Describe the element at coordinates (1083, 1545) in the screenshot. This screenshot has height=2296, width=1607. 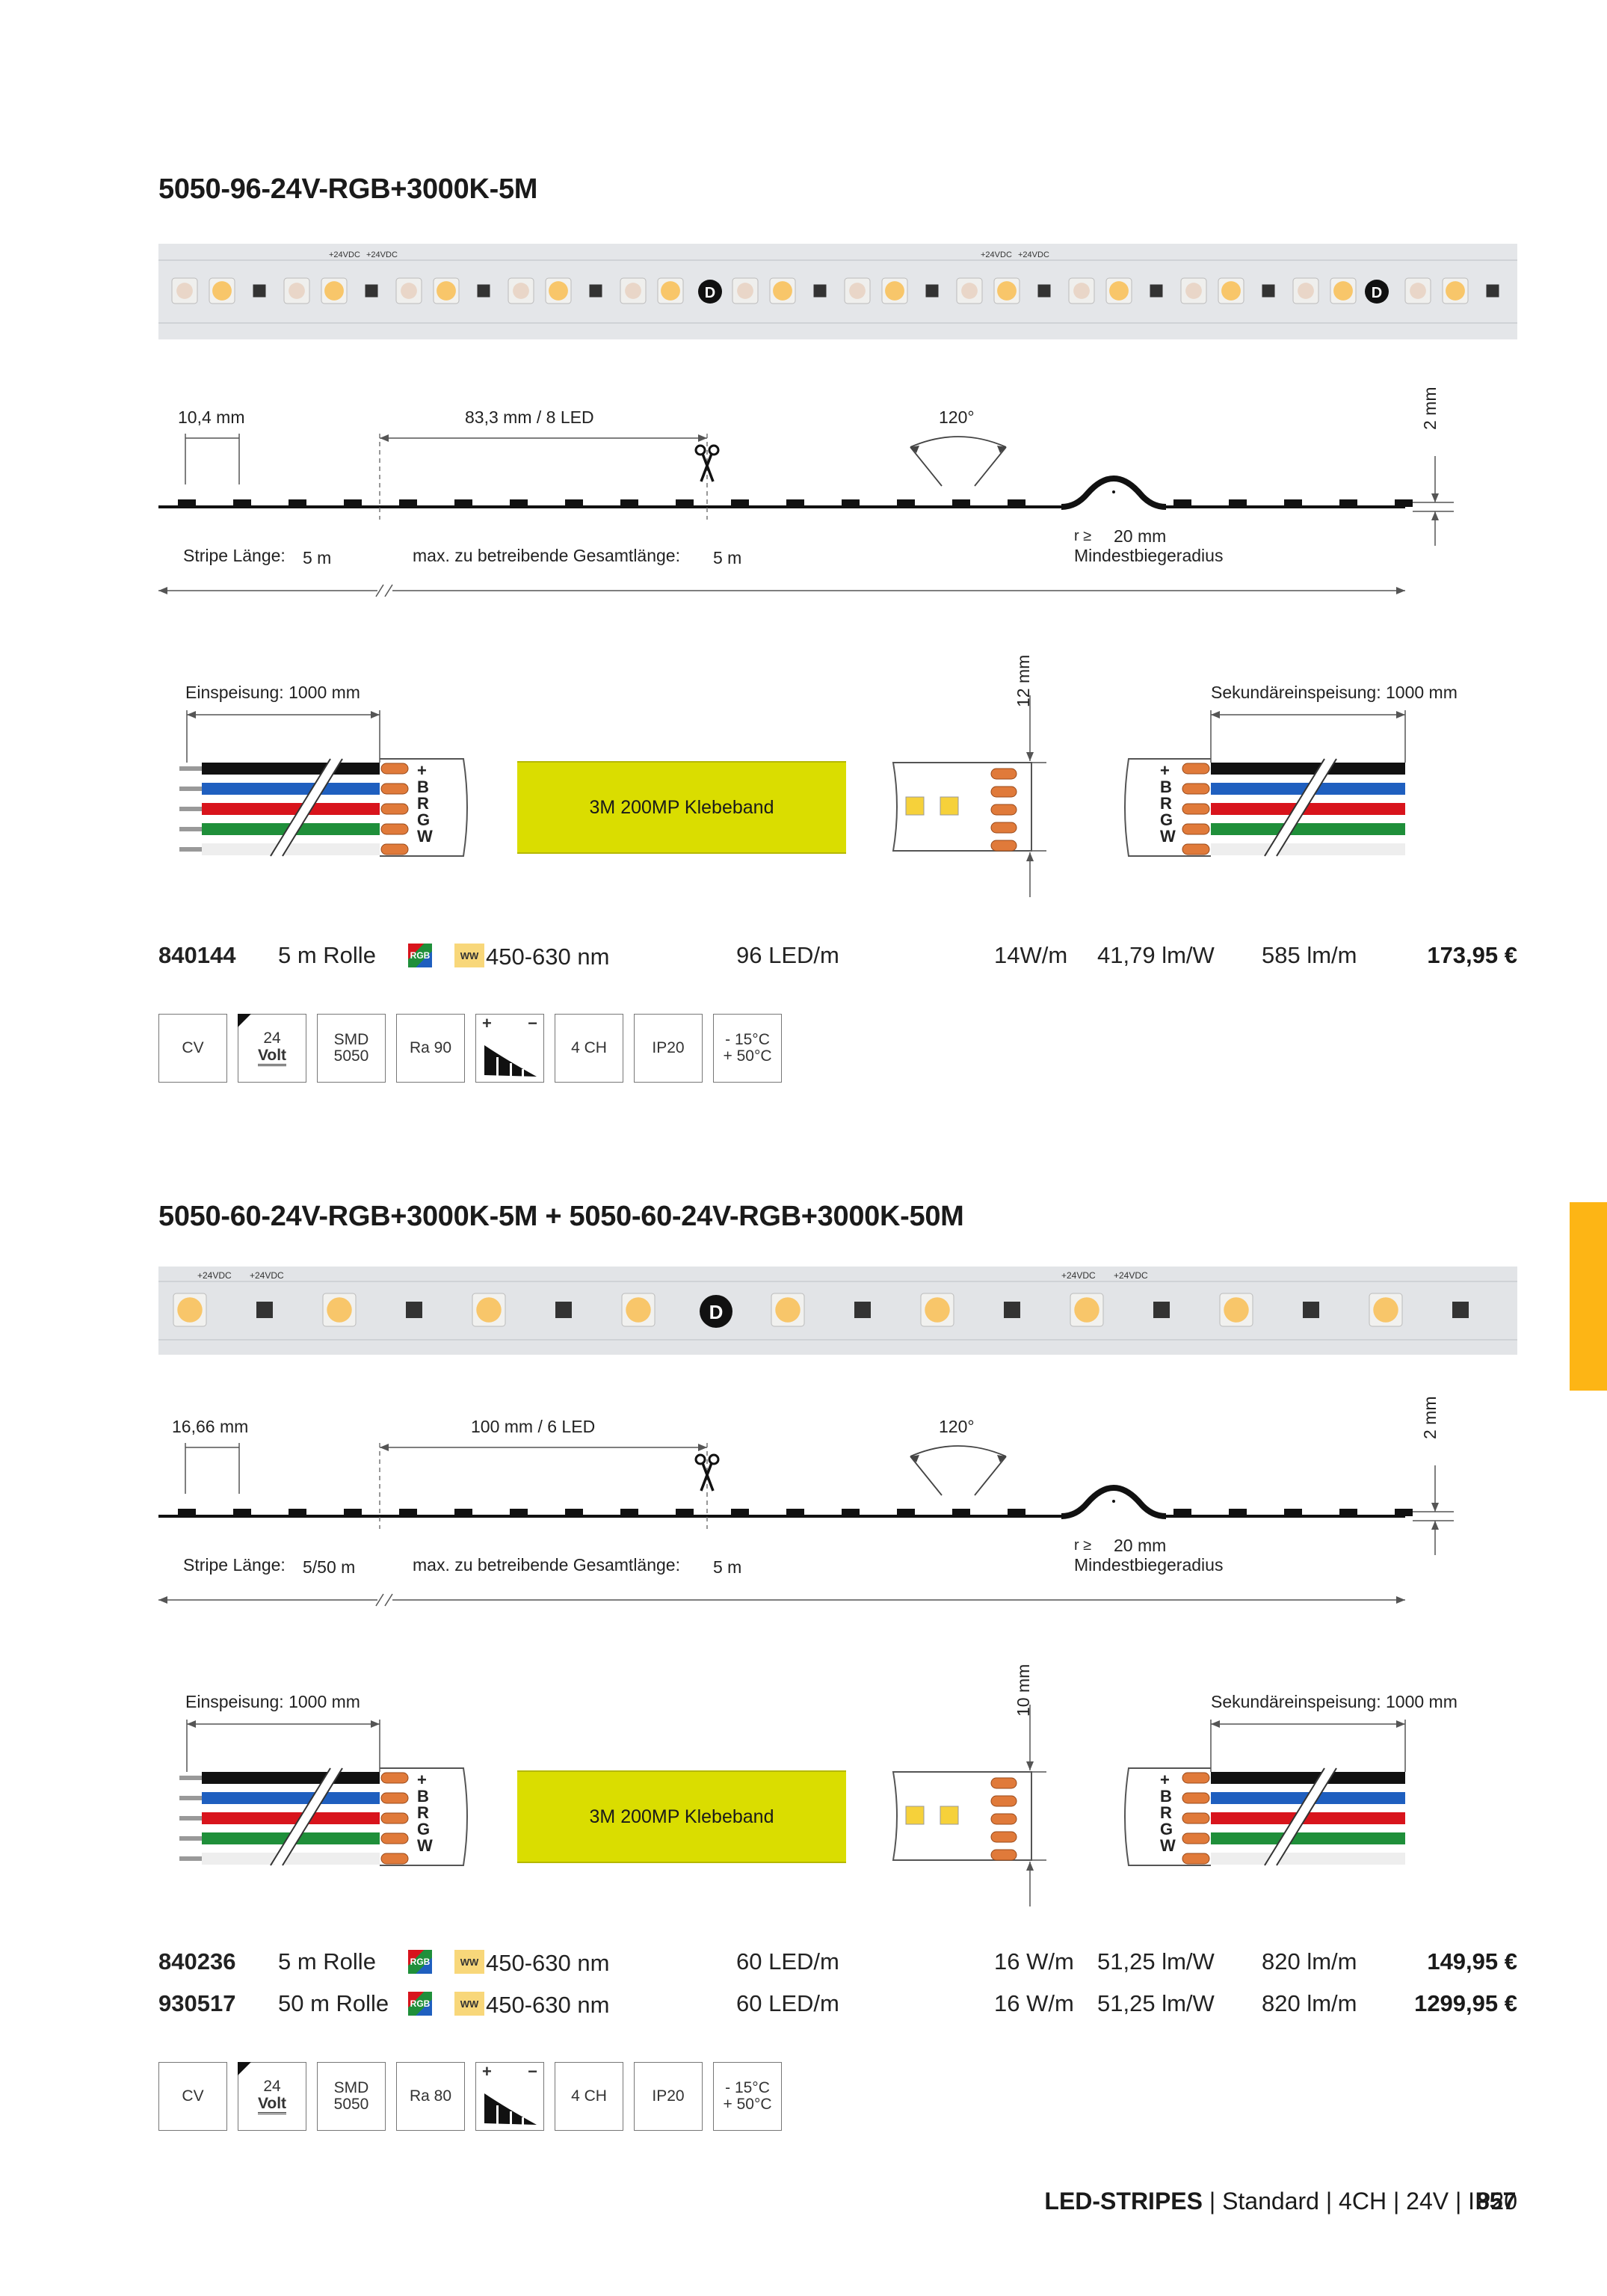
I see `radius-symbol: r ≥` at that location.